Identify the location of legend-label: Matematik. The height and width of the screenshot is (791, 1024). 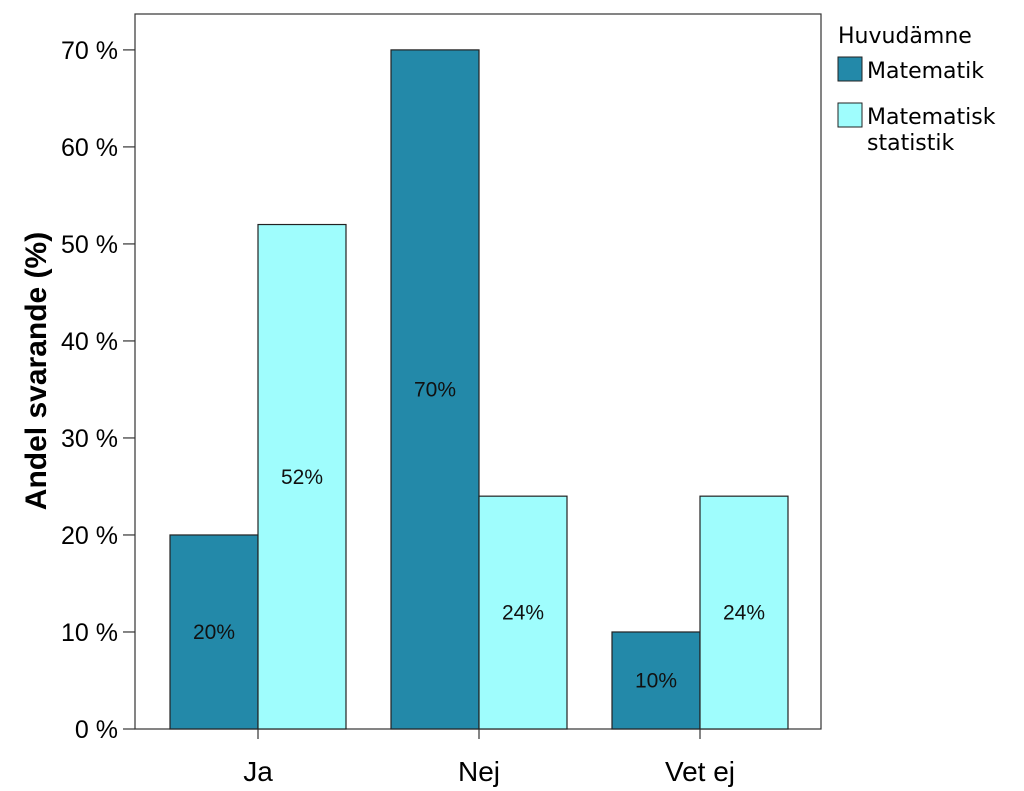
(925, 71).